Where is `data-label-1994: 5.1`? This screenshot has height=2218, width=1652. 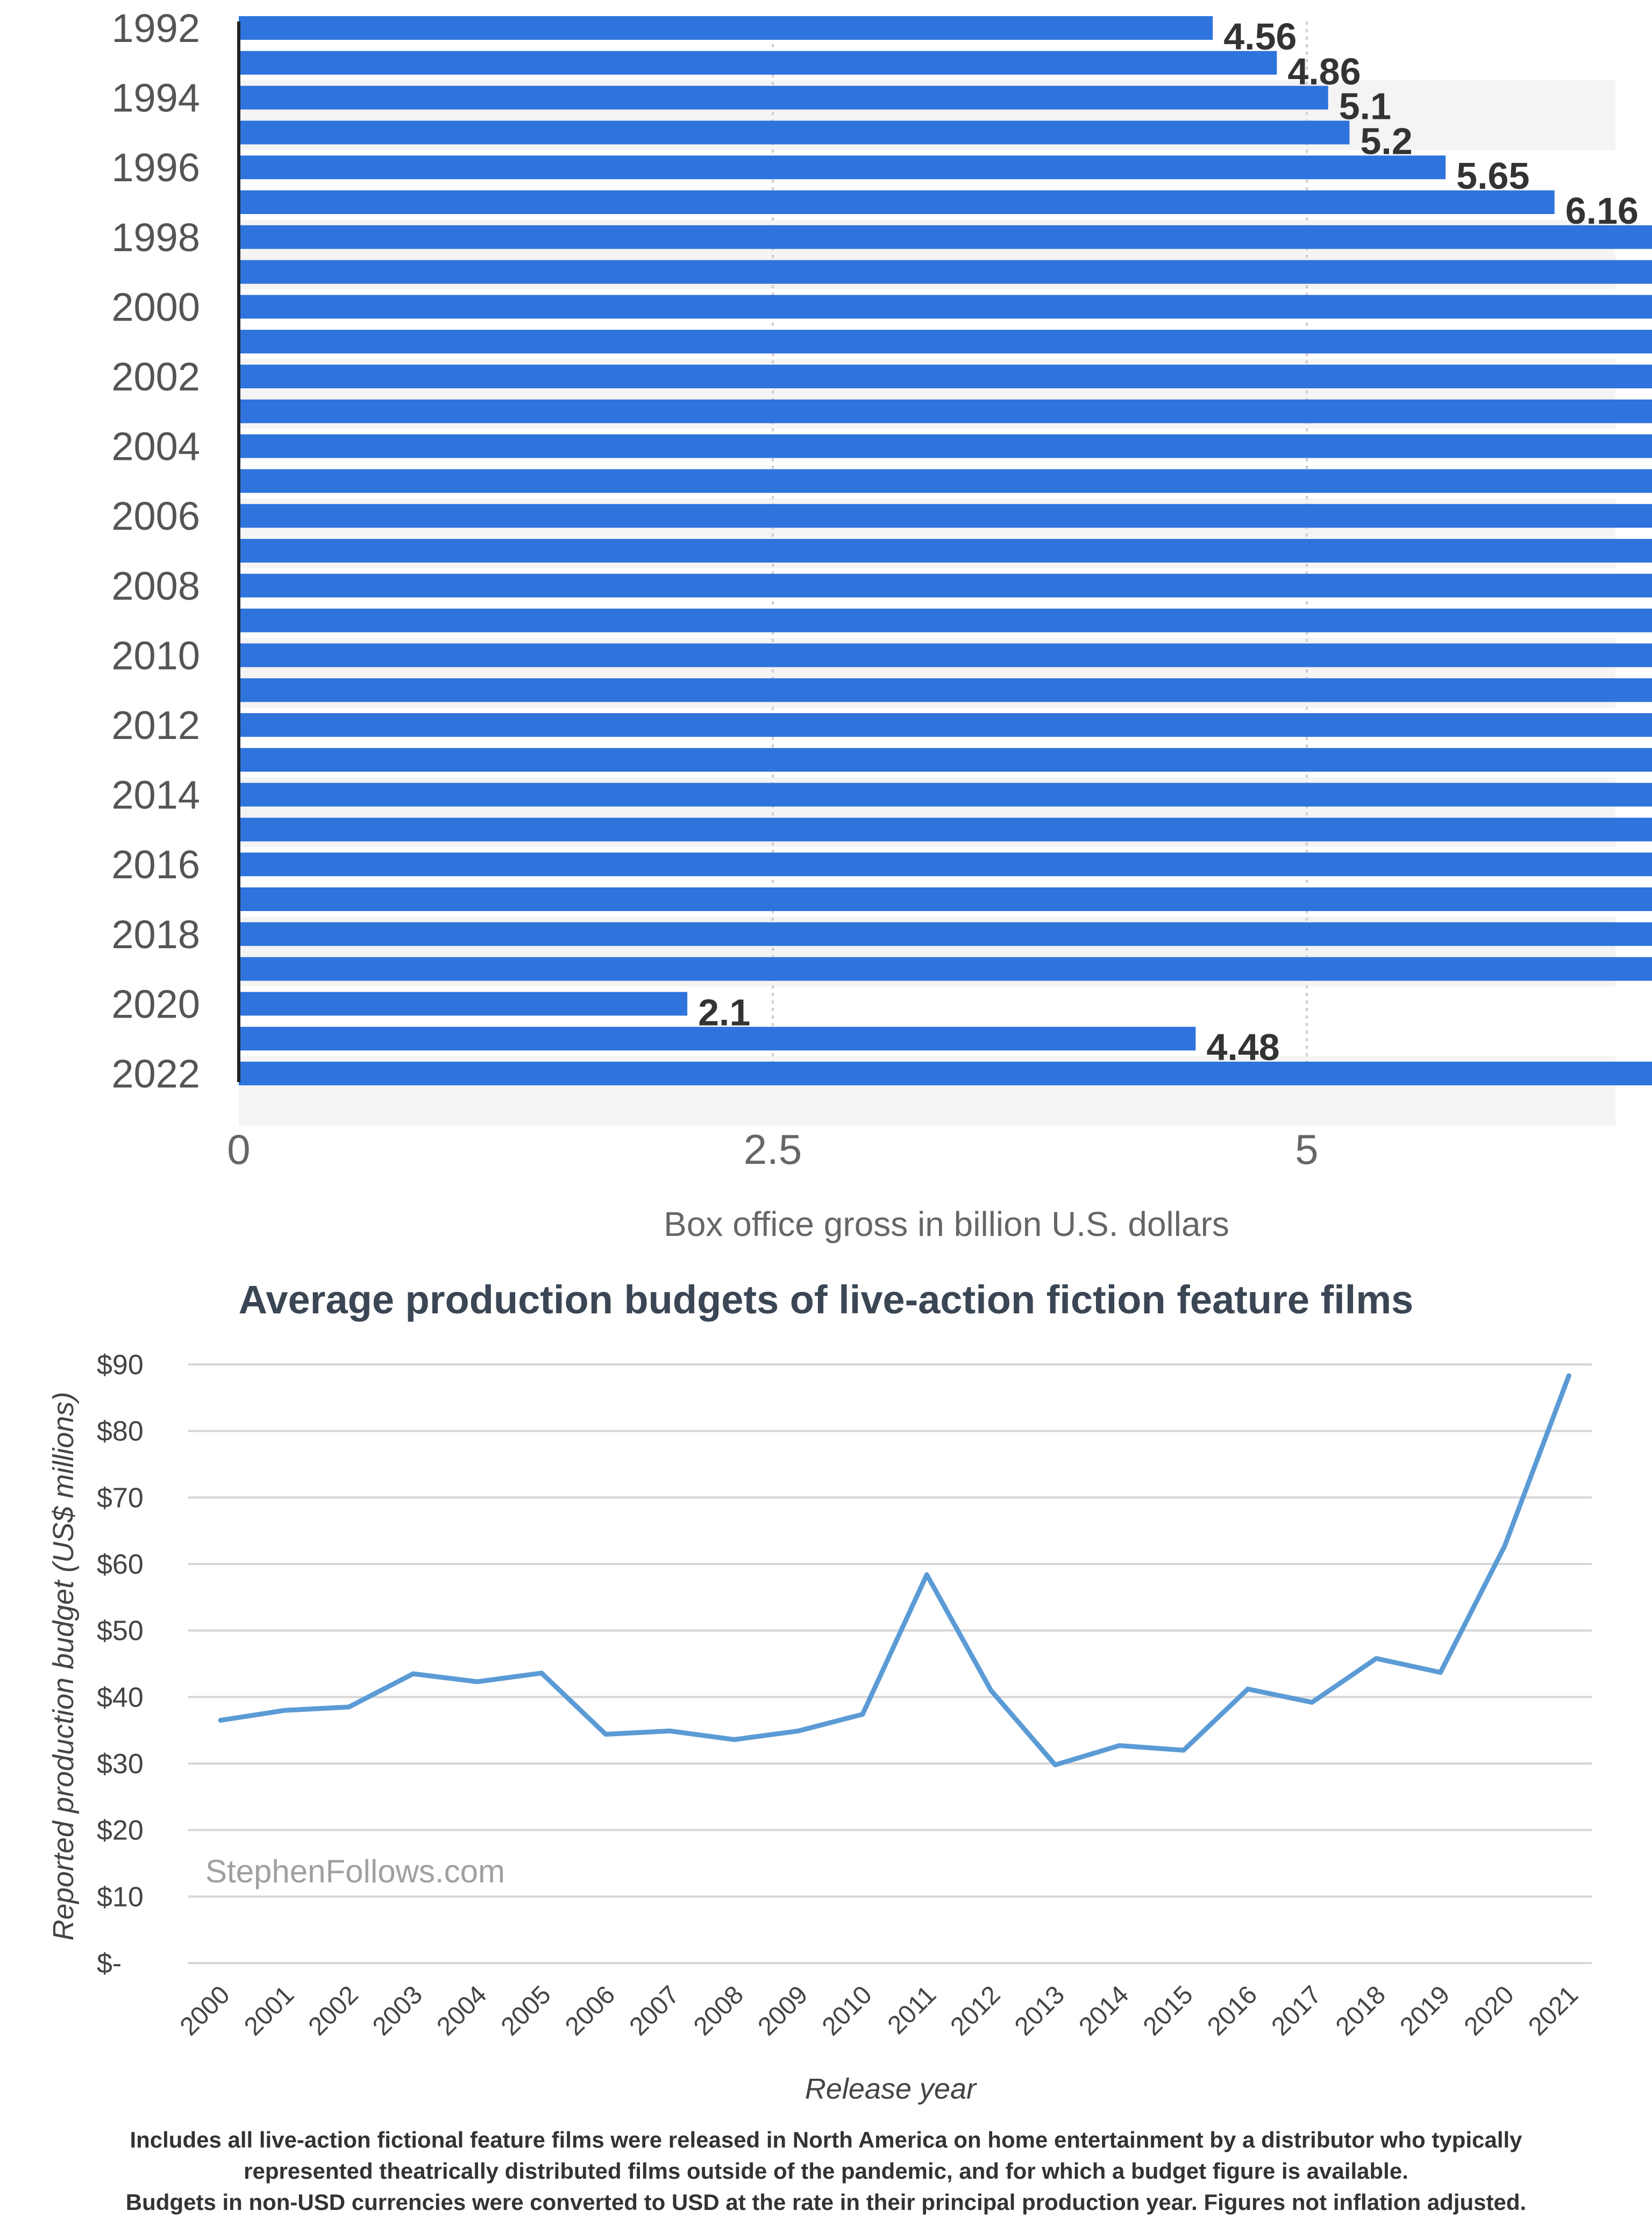 data-label-1994: 5.1 is located at coordinates (1365, 106).